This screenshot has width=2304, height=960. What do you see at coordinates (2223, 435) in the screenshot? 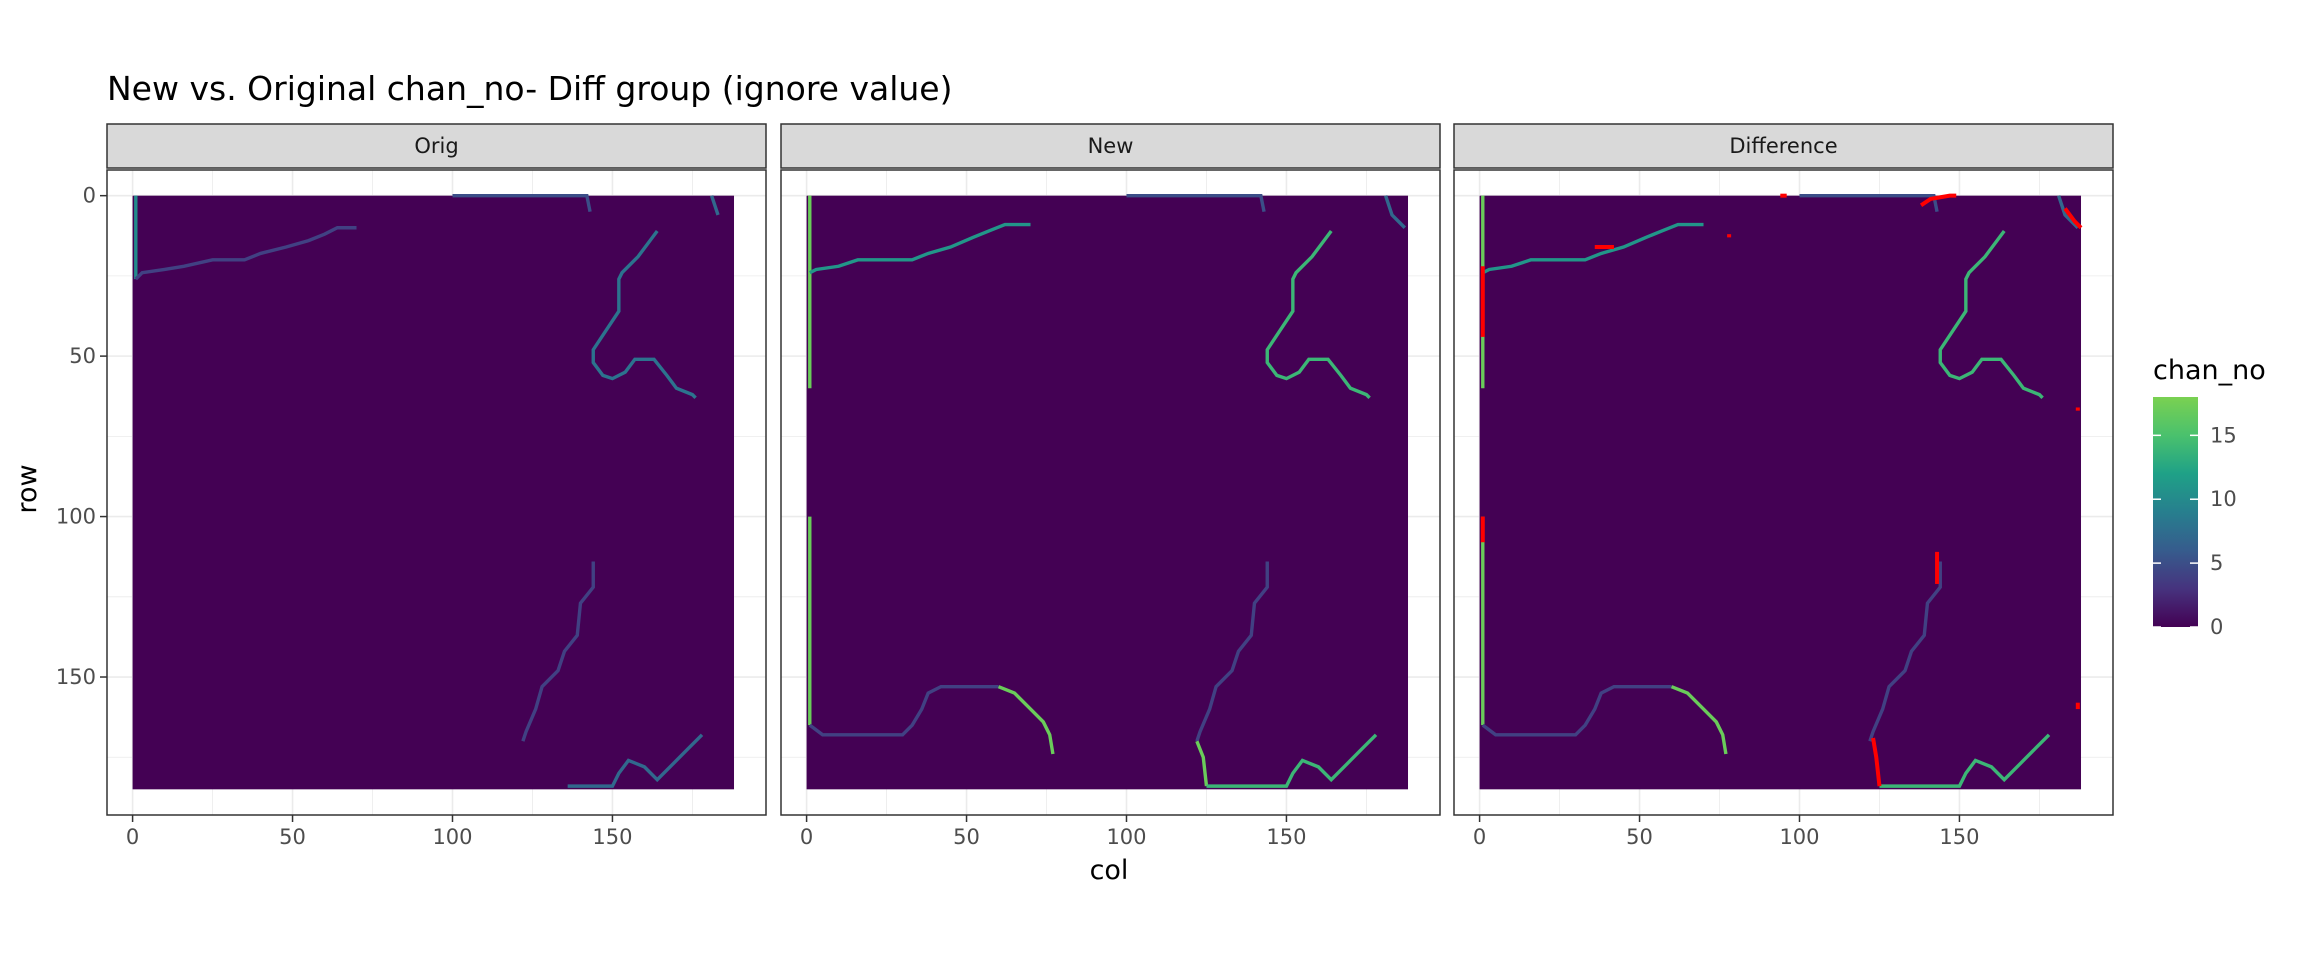
I see `legend-tick-label: 15` at bounding box center [2223, 435].